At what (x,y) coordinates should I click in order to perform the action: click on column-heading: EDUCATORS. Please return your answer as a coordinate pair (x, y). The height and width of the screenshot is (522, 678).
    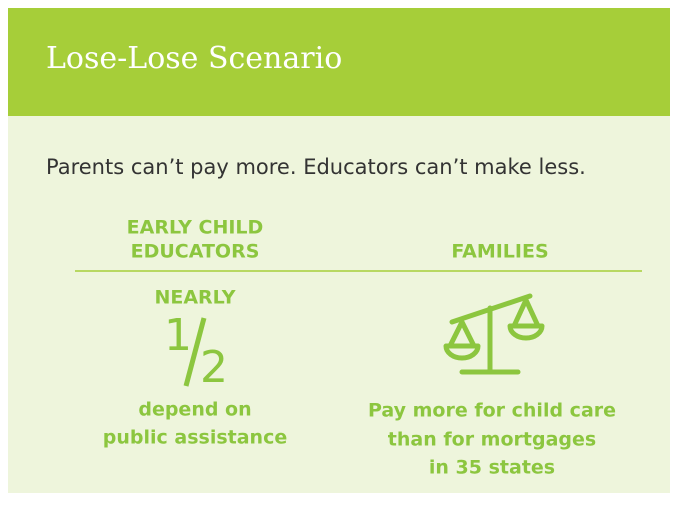
    Looking at the image, I should click on (195, 252).